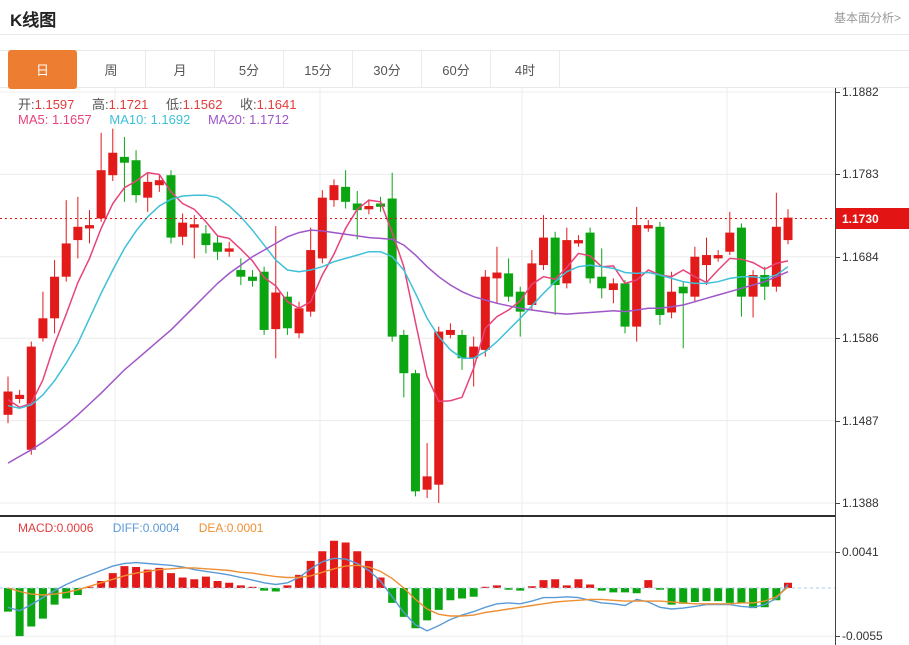  What do you see at coordinates (54, 104) in the screenshot?
I see `open-value: 1.1597` at bounding box center [54, 104].